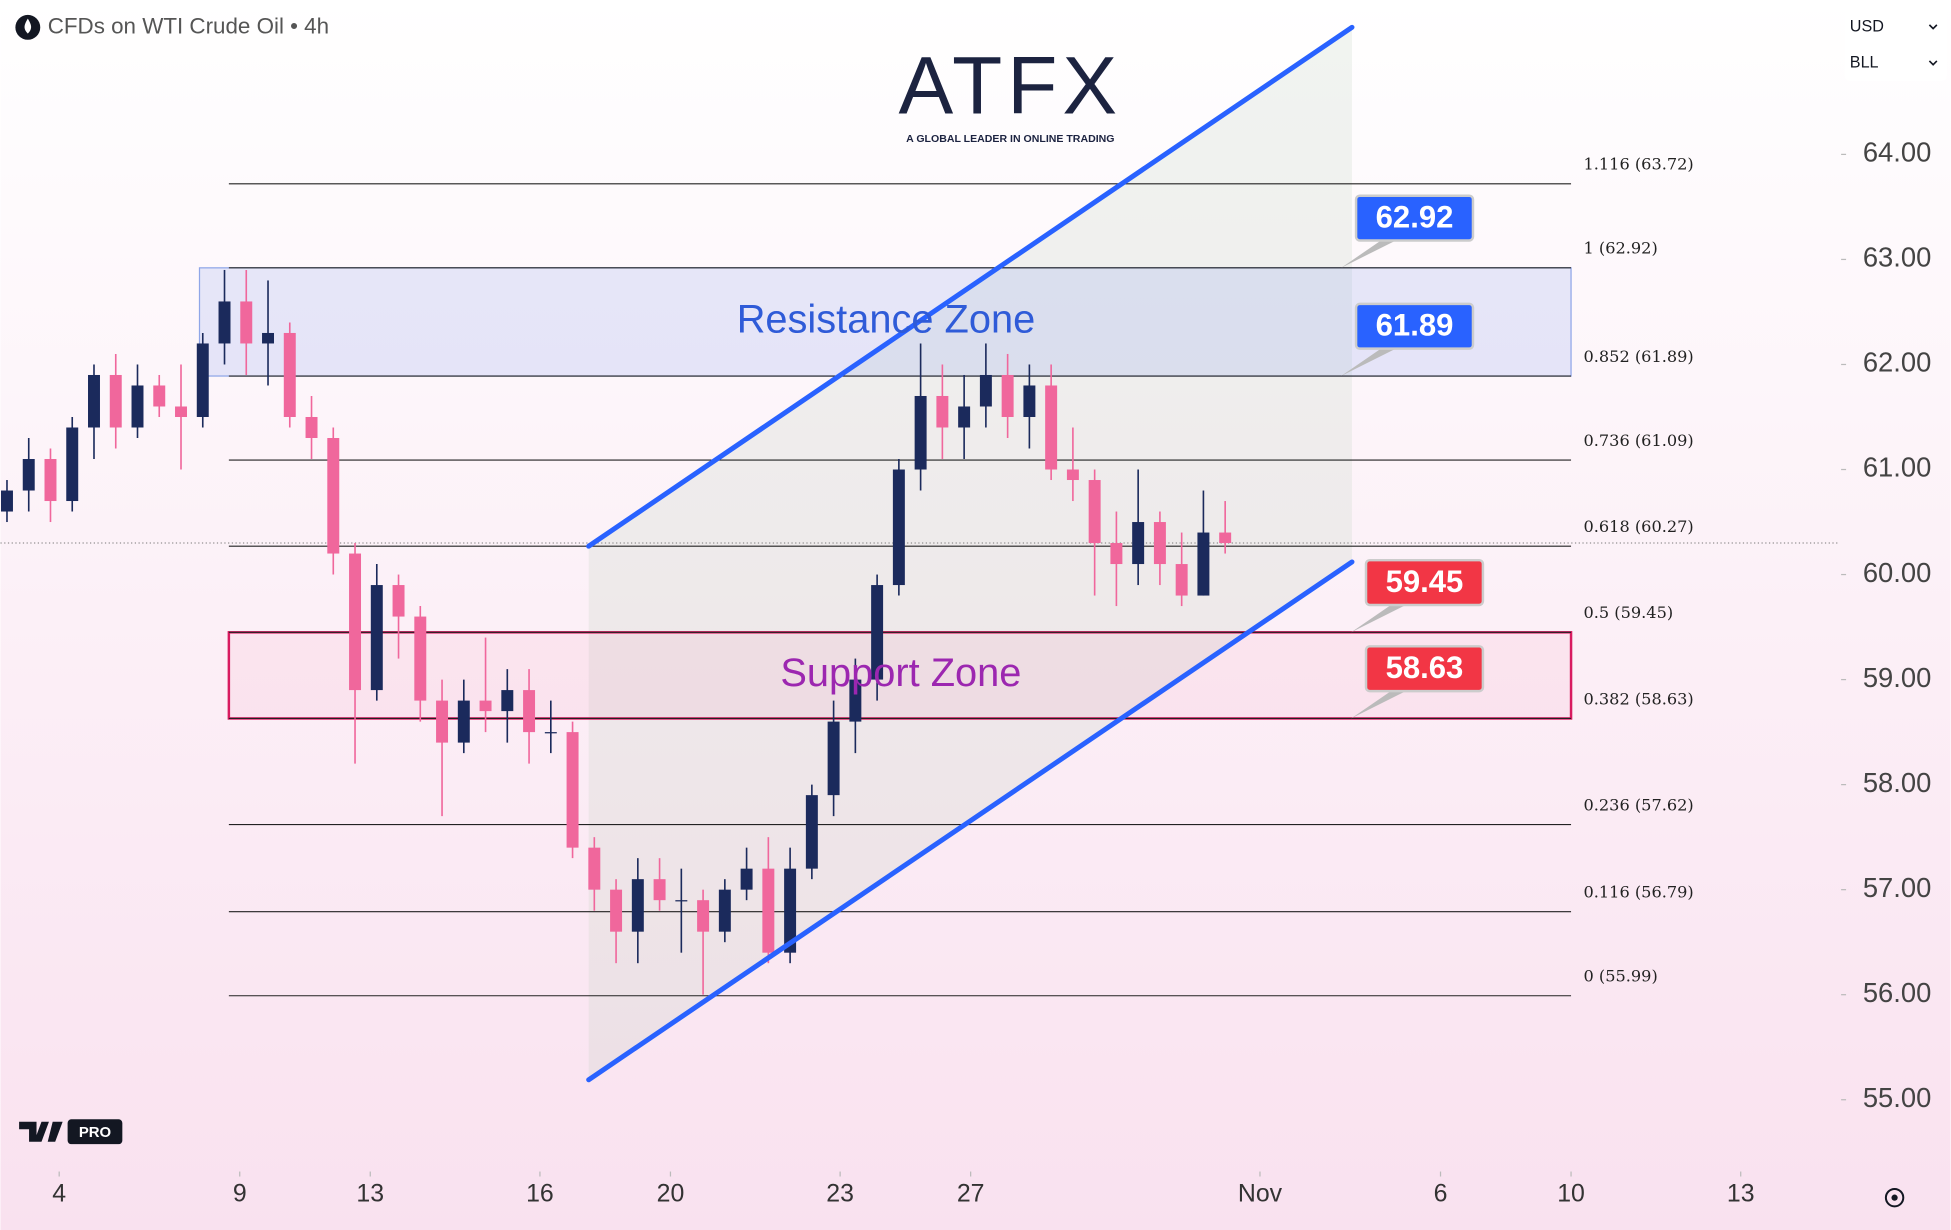  I want to click on y-tick-label: 56.00, so click(1897, 992).